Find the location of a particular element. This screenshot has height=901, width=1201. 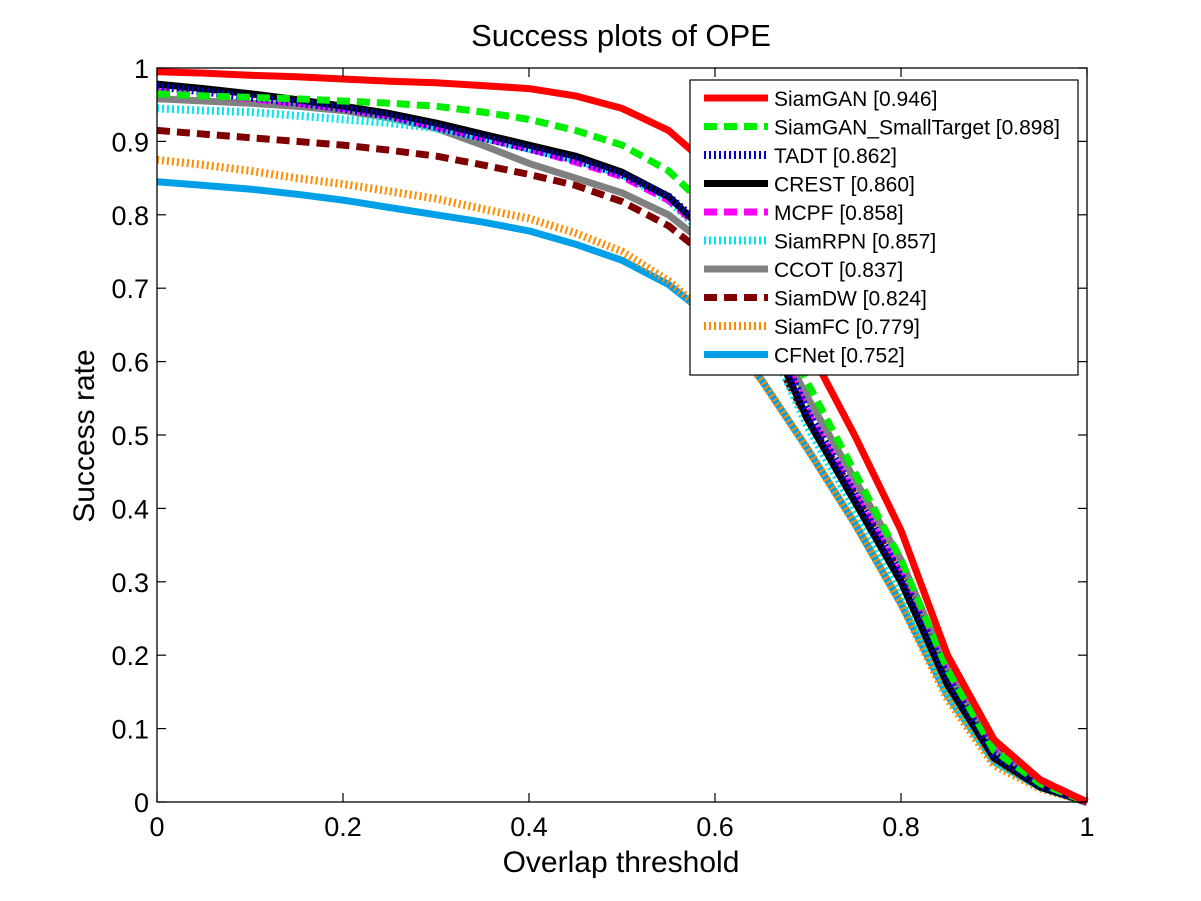

legend-label: CCOT [0.837] is located at coordinates (838, 270).